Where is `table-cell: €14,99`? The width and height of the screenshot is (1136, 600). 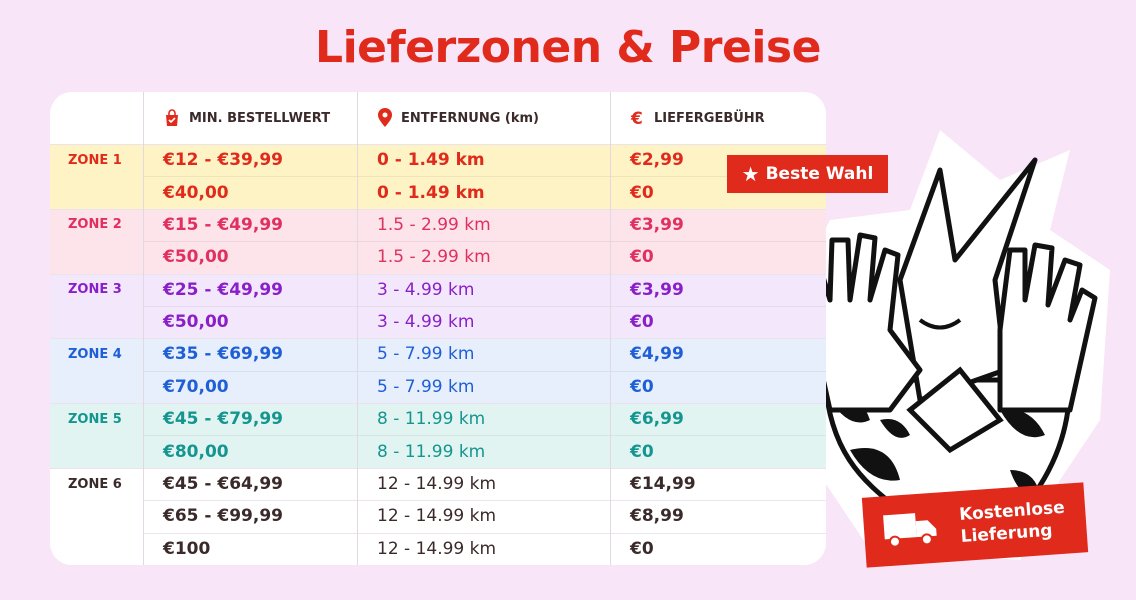
table-cell: €14,99 is located at coordinates (663, 484).